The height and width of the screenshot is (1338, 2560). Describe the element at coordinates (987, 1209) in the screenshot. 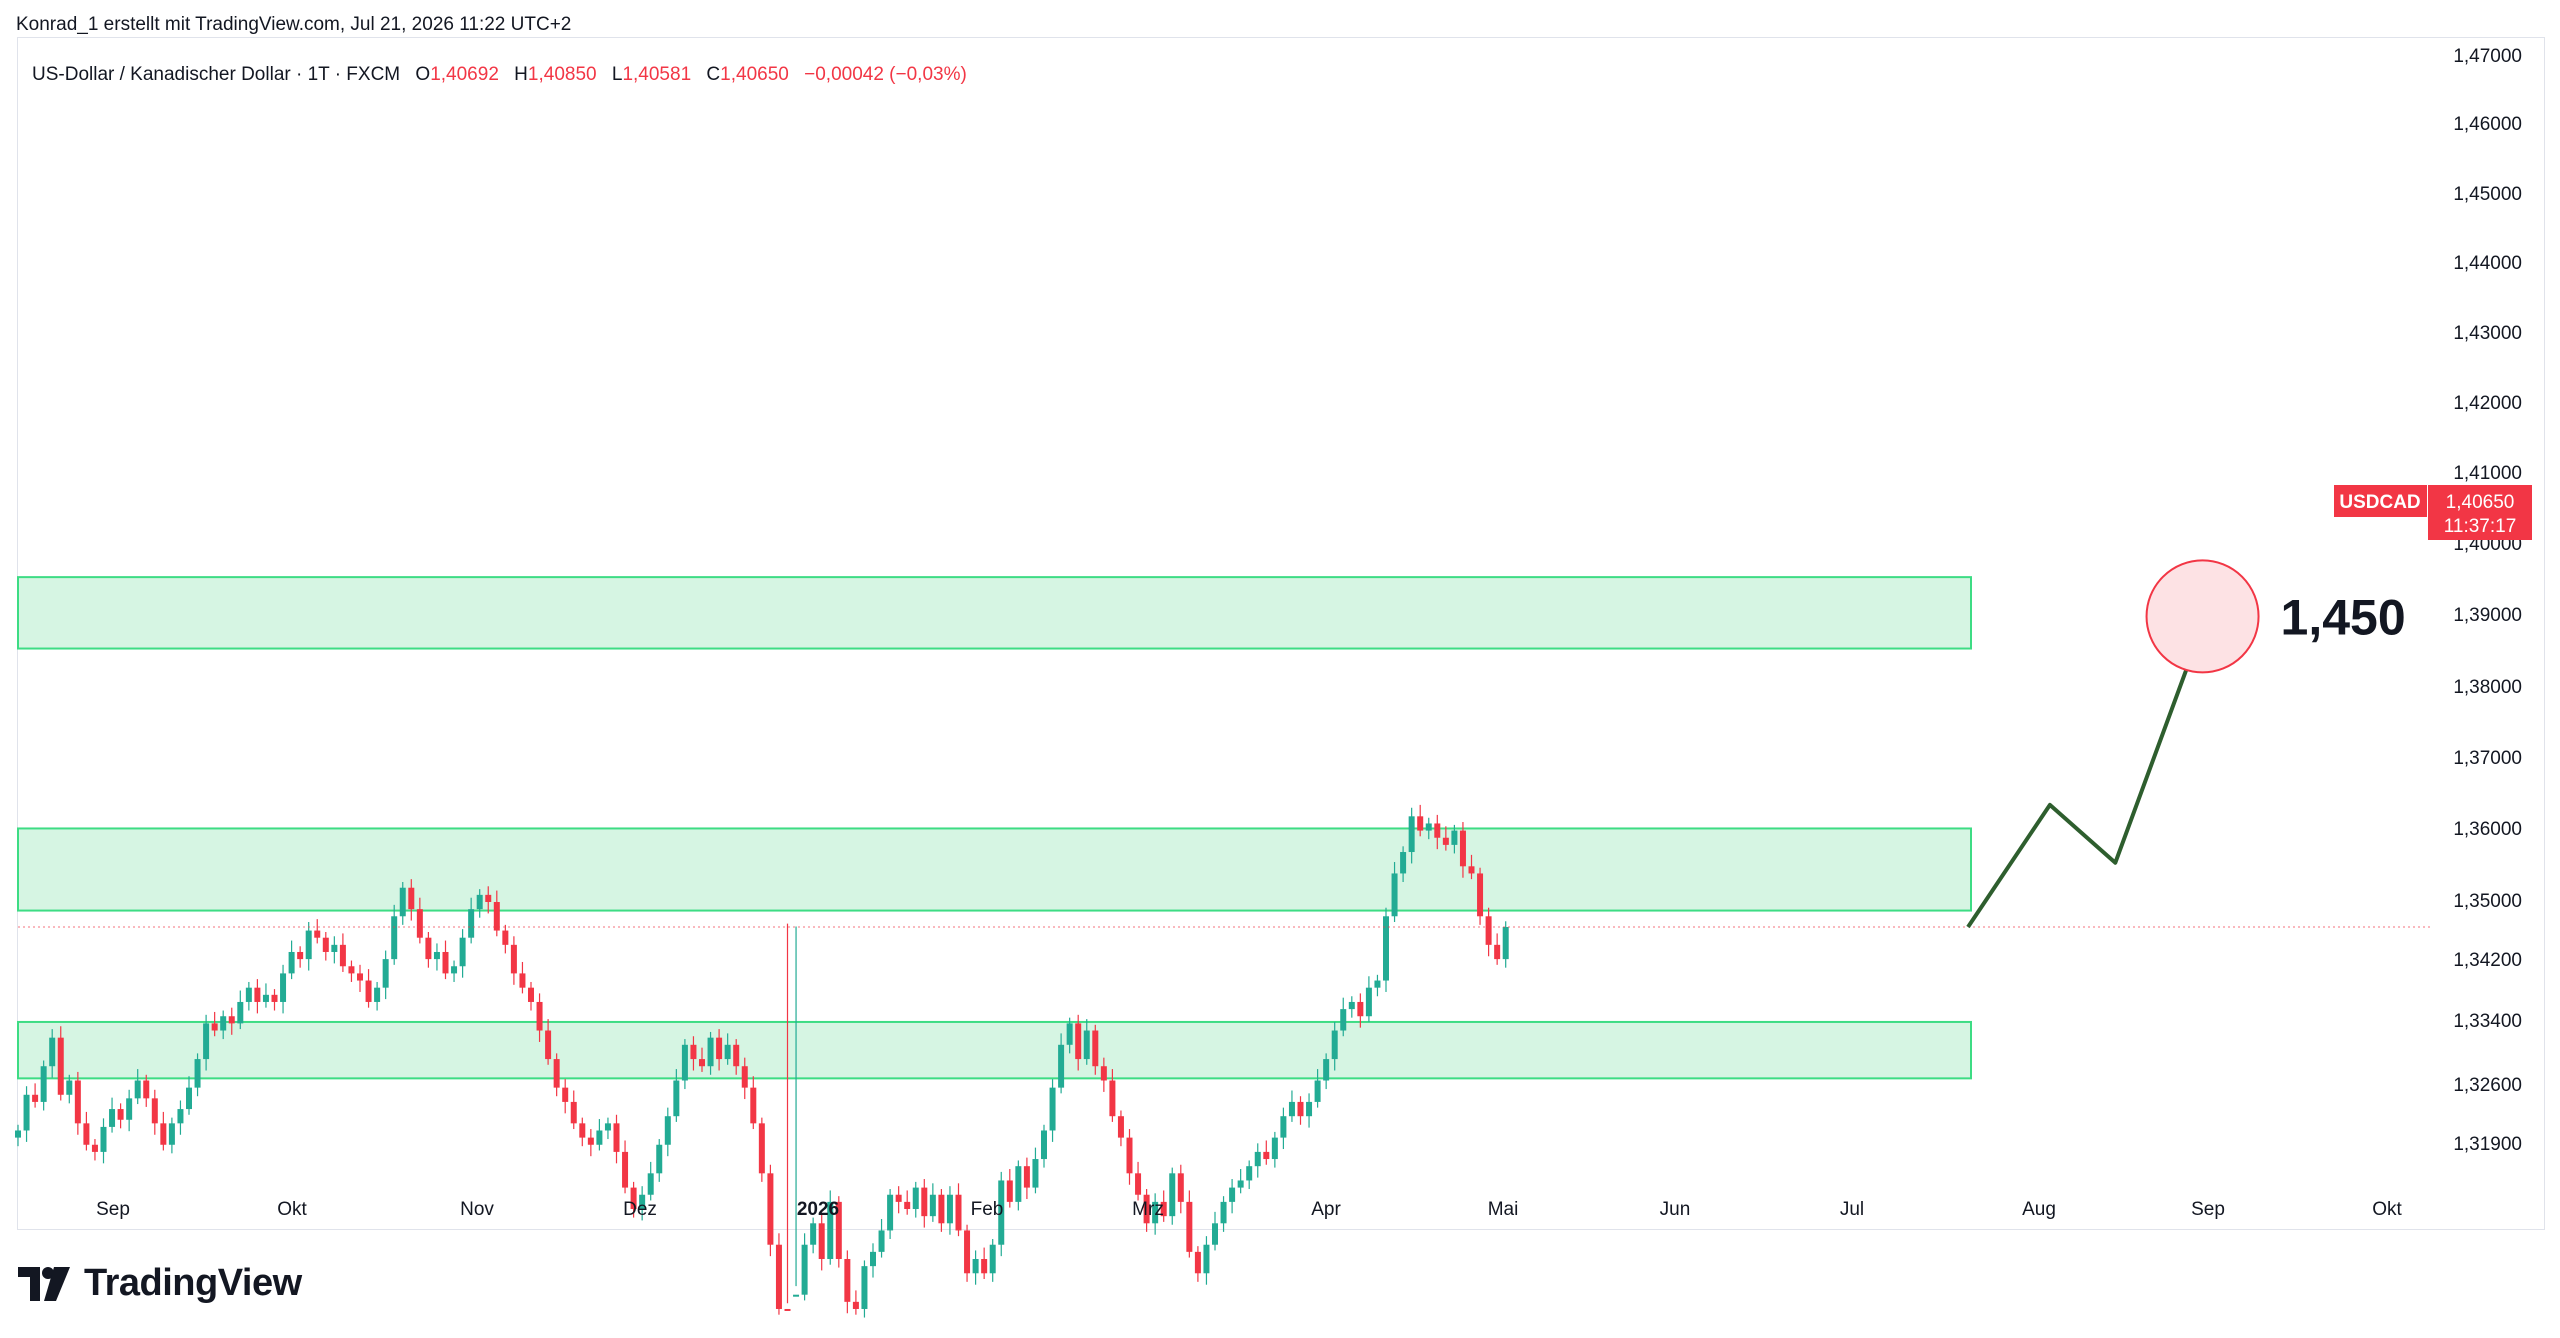

I see `x-tick-label: Feb` at that location.